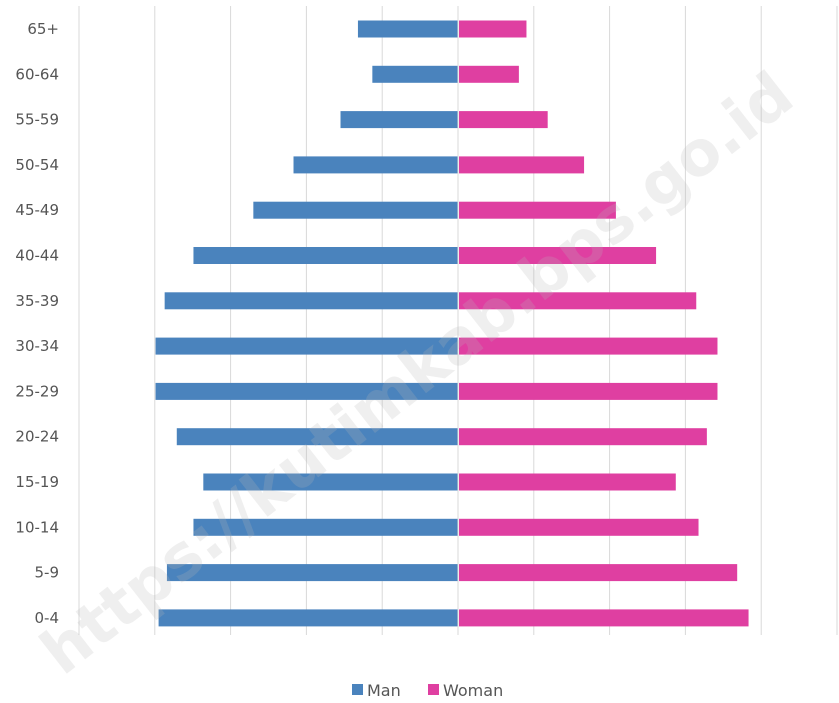  What do you see at coordinates (37, 527) in the screenshot?
I see `category-tick-label: 10-14` at bounding box center [37, 527].